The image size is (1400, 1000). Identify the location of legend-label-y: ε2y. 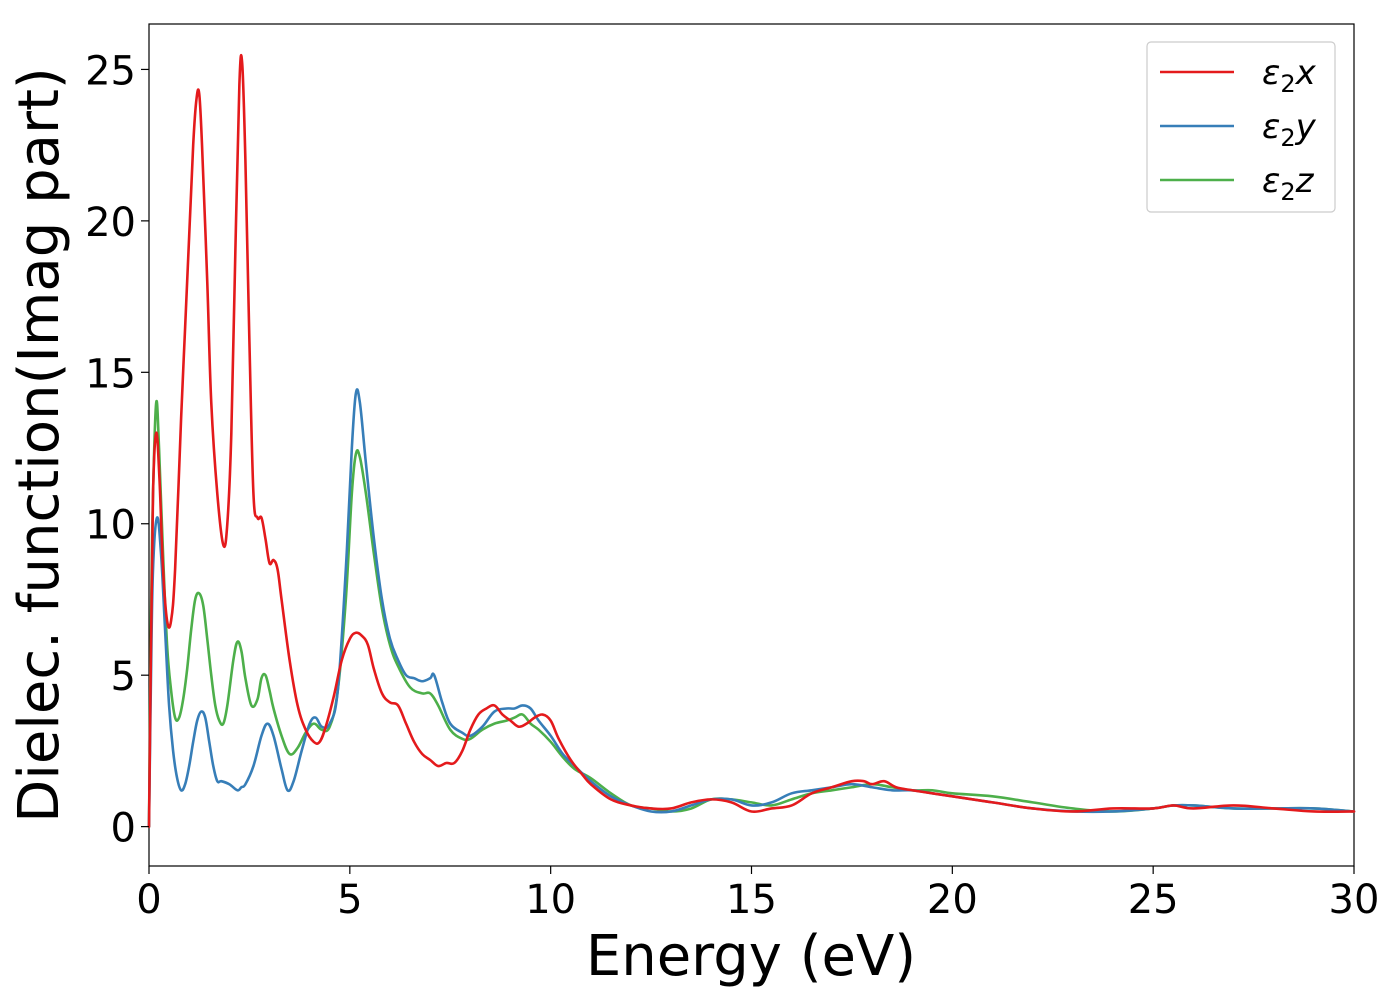
(1289, 129).